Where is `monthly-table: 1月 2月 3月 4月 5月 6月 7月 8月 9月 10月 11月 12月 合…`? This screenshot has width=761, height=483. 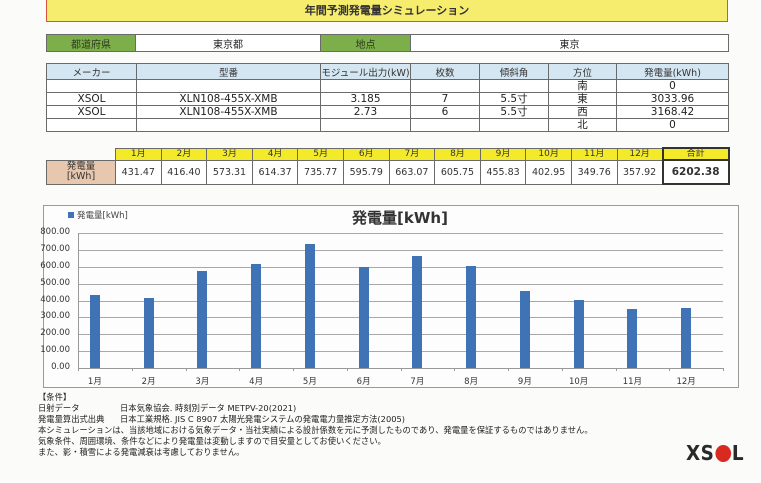
monthly-table: 1月 2月 3月 4月 5月 6月 7月 8月 9月 10月 11月 12月 合… is located at coordinates (388, 166).